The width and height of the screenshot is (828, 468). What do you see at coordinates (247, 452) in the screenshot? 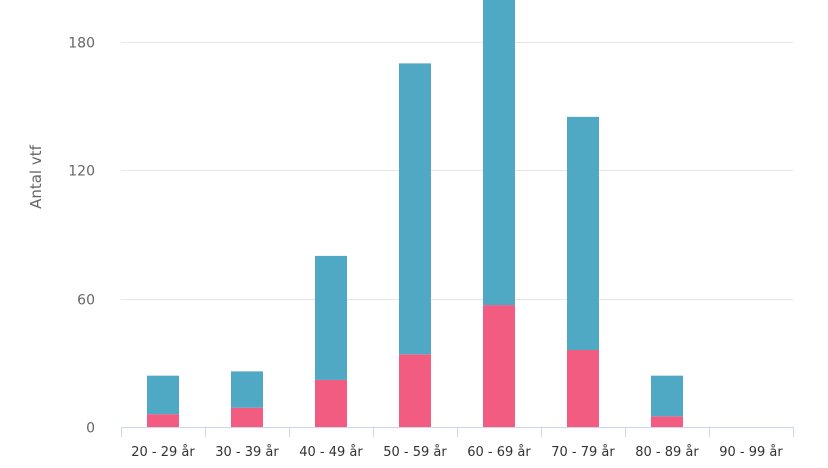
I see `x-tick-label: 30 - 39 år` at bounding box center [247, 452].